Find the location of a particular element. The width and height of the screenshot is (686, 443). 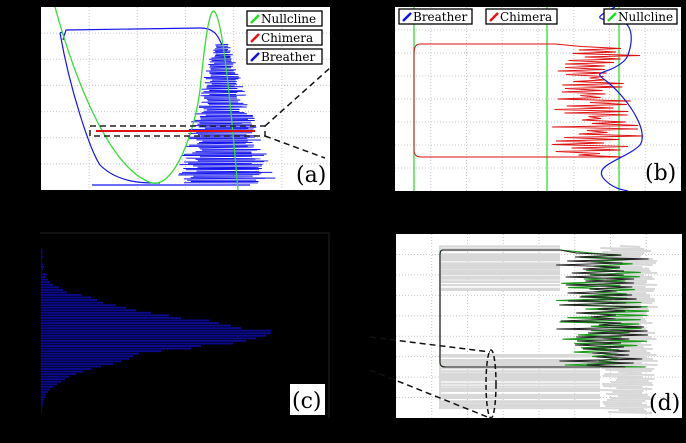

chimera-loop is located at coordinates (528, 100).